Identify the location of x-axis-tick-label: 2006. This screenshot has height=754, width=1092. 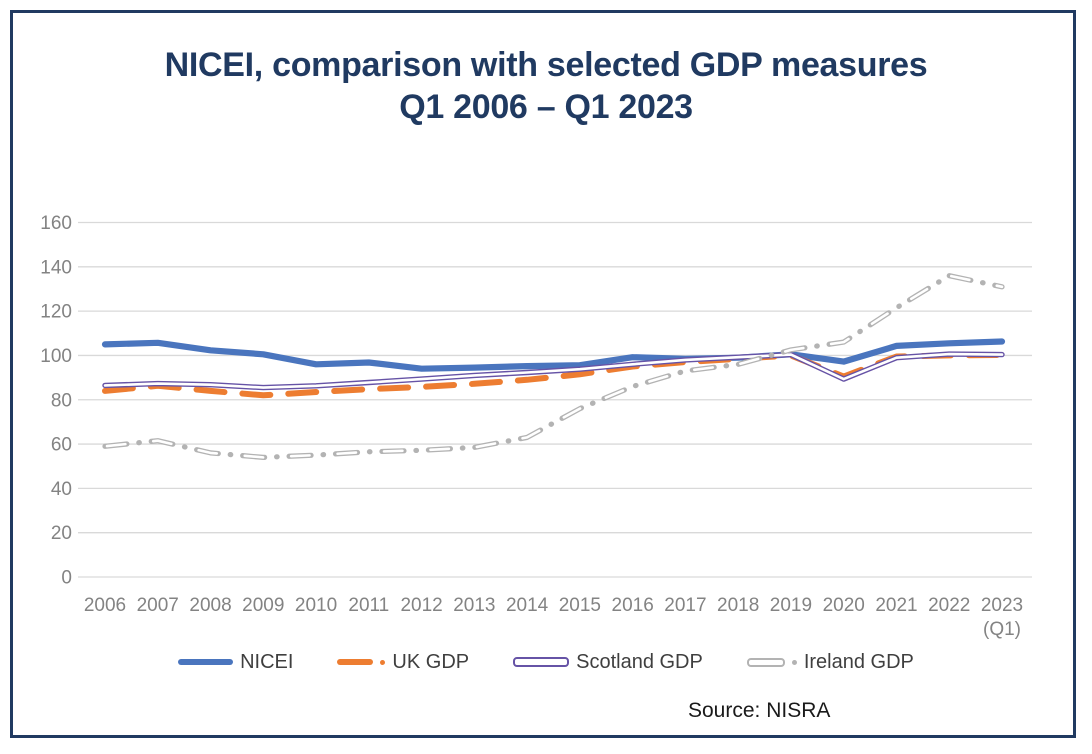
(105, 605).